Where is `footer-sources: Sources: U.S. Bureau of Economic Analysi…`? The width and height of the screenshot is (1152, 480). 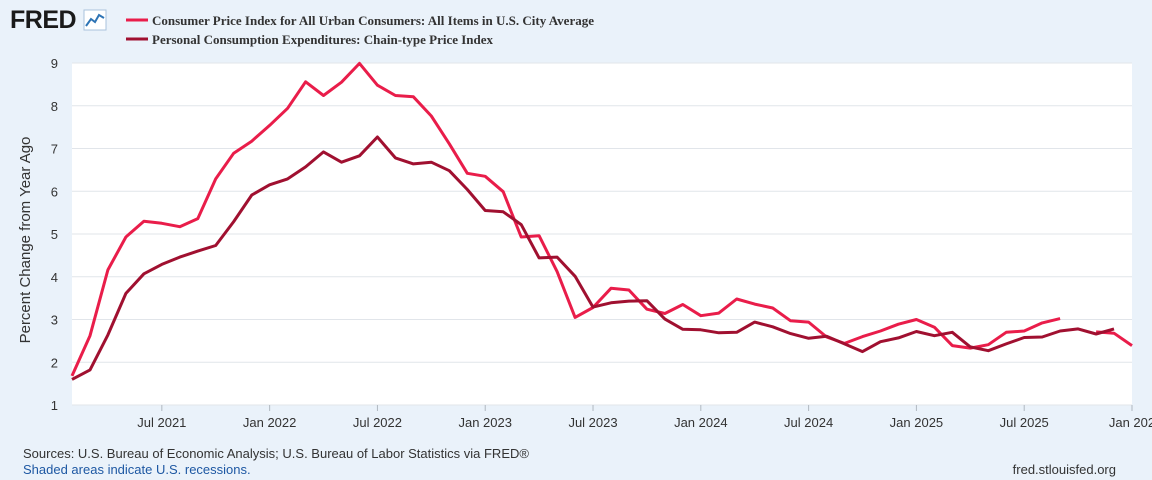 footer-sources: Sources: U.S. Bureau of Economic Analysi… is located at coordinates (276, 453).